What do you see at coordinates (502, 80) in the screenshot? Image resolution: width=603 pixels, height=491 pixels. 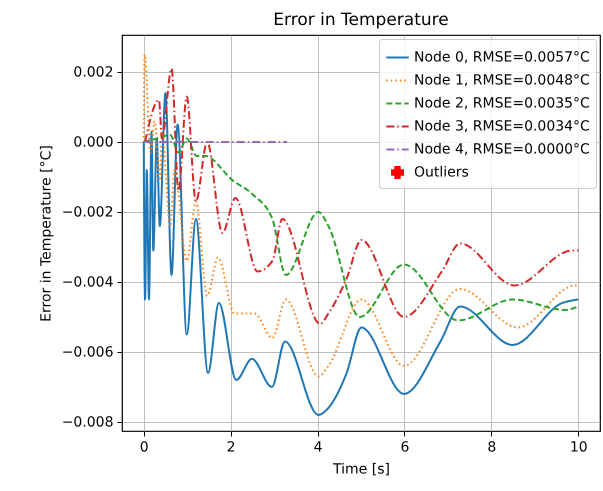 I see `legend-label: Node 1, RMSE=0.0048°C` at bounding box center [502, 80].